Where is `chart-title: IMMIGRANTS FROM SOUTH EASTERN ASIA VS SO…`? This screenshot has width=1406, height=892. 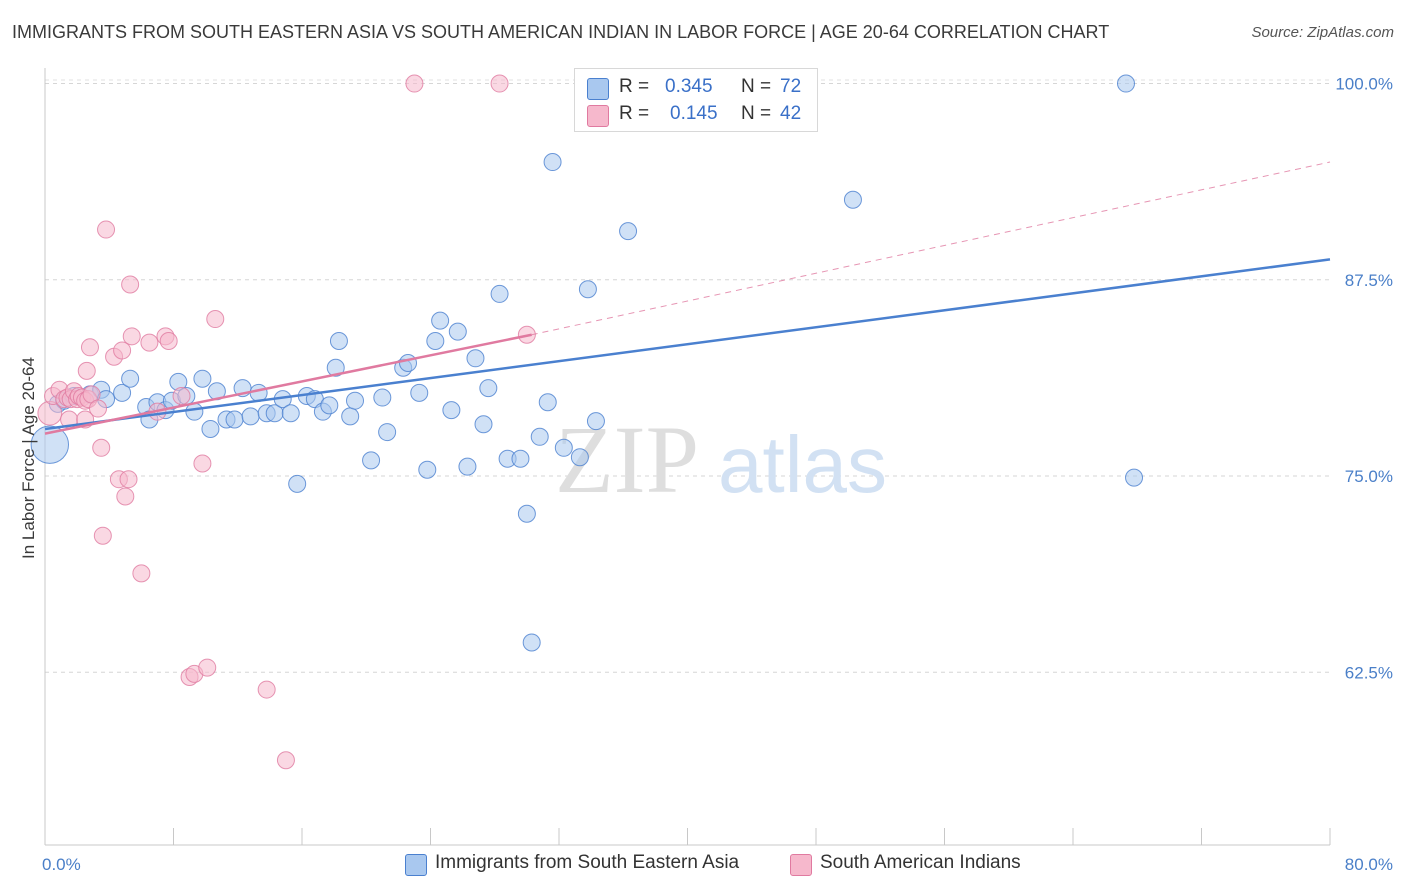 chart-title: IMMIGRANTS FROM SOUTH EASTERN ASIA VS SO… is located at coordinates (561, 32).